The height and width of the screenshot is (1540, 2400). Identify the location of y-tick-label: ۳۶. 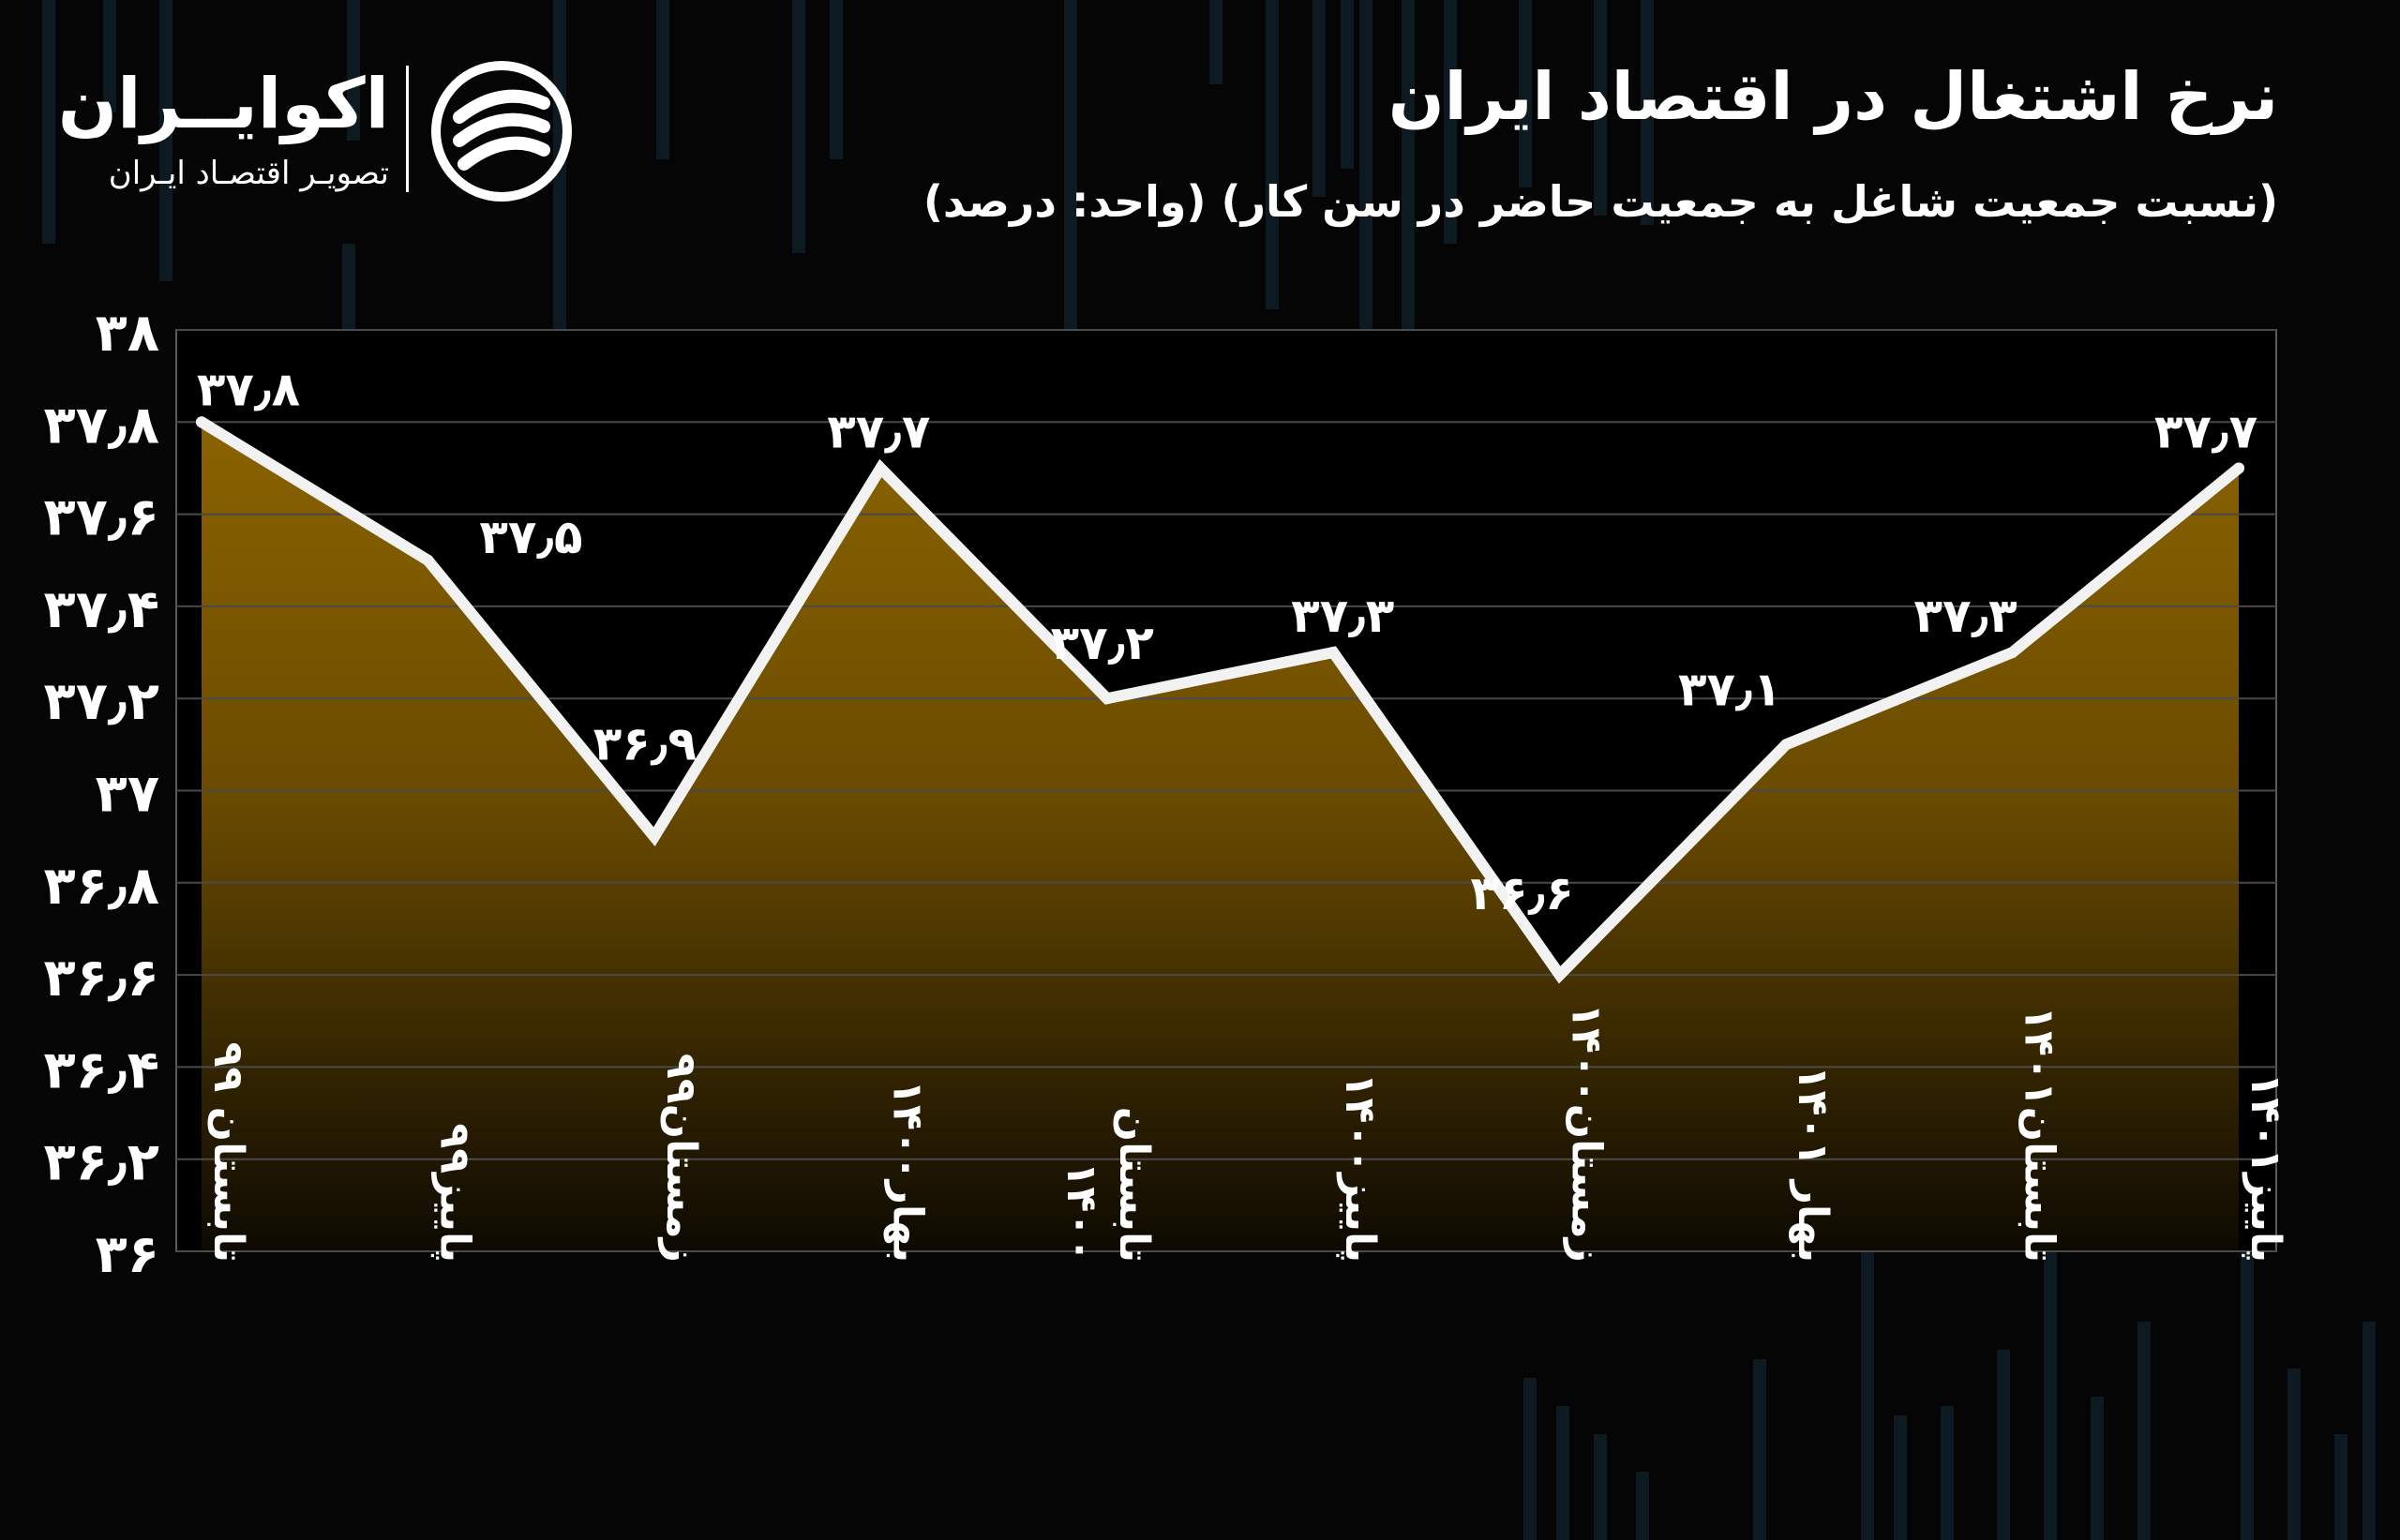
(127, 1254).